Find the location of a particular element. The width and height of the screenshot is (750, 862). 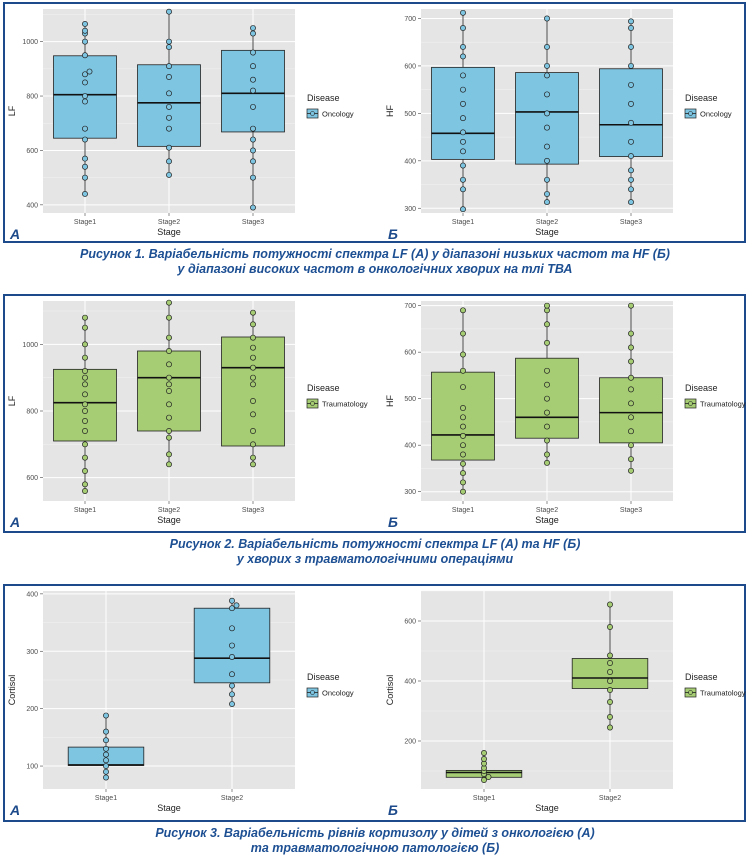

panel-letter: Б is located at coordinates (393, 522).